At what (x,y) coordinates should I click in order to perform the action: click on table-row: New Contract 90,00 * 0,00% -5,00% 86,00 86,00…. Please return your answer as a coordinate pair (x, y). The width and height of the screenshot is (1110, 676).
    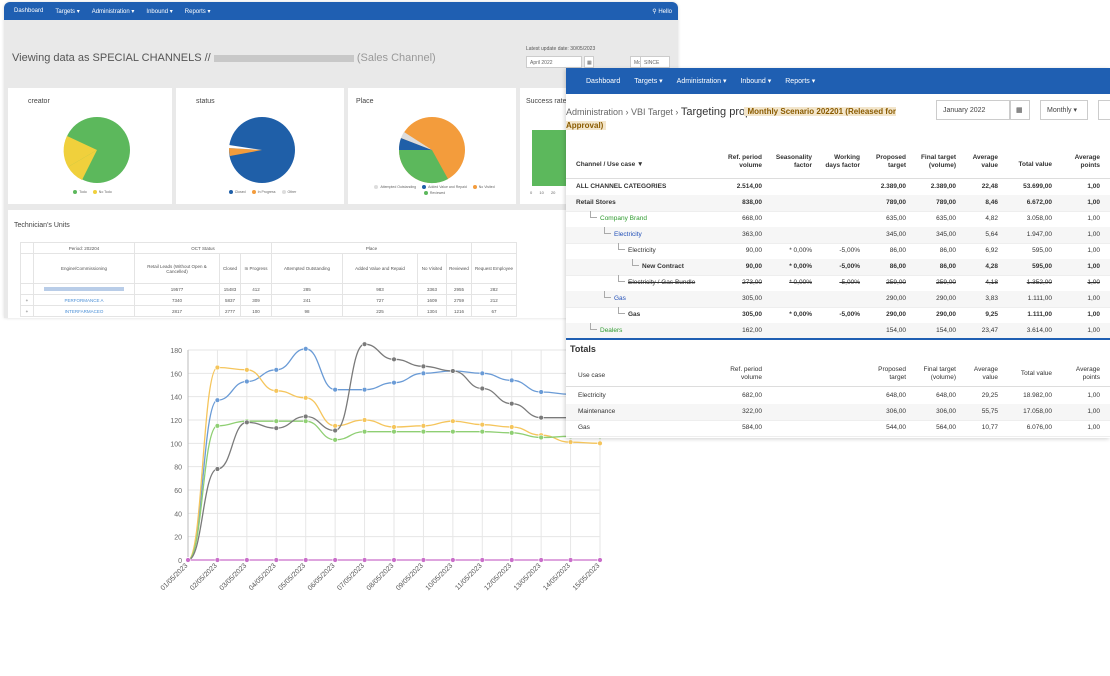
    Looking at the image, I should click on (838, 267).